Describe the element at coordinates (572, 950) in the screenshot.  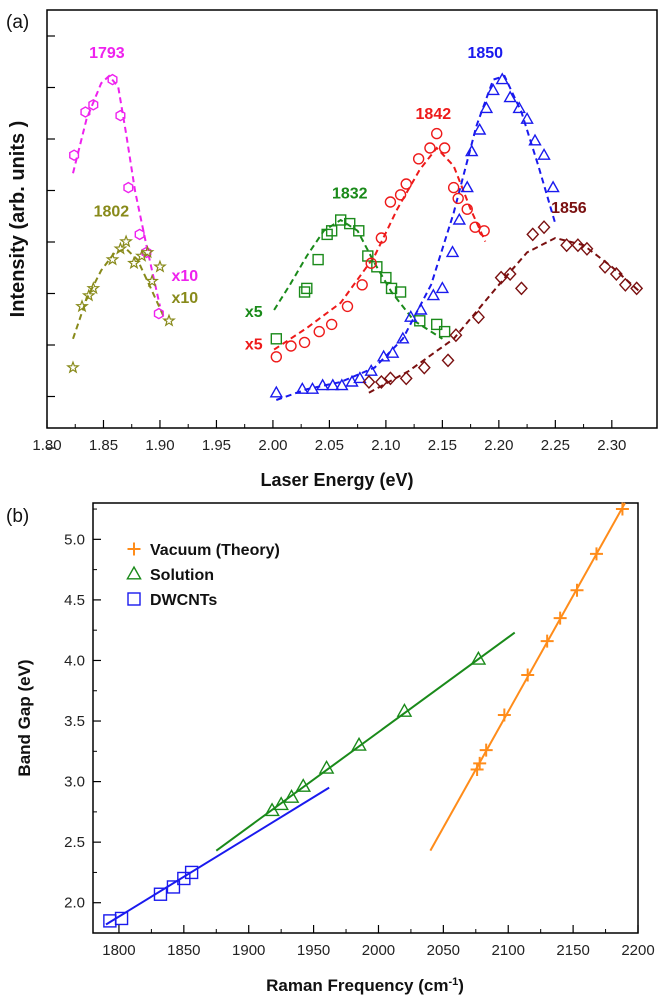
I see `x-tick-label: 2150` at that location.